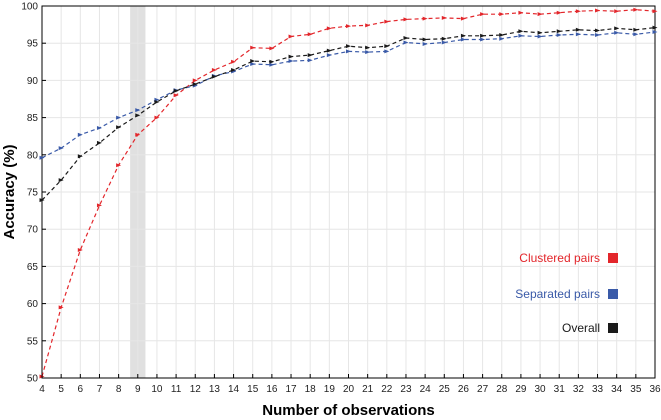 The height and width of the screenshot is (420, 661). Describe the element at coordinates (311, 389) in the screenshot. I see `x-tick-label: 18` at that location.